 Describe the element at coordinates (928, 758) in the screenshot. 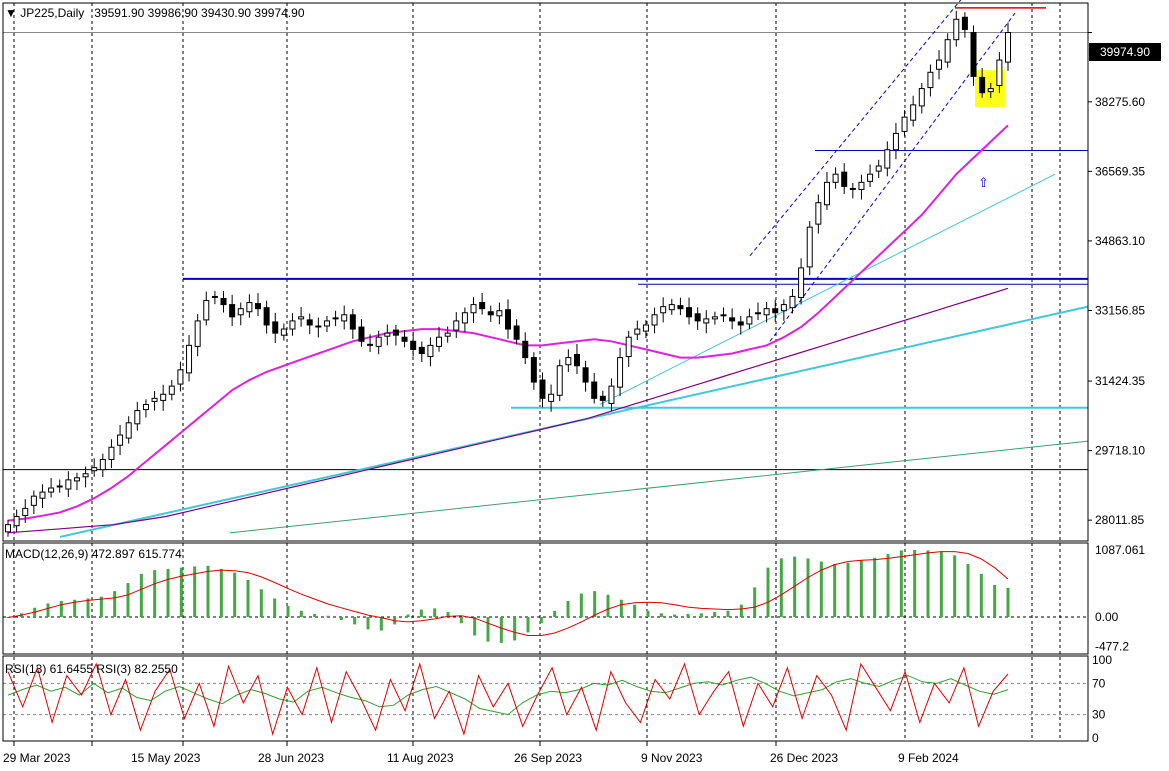

I see `x-tick-label: 9 Feb 2024` at that location.